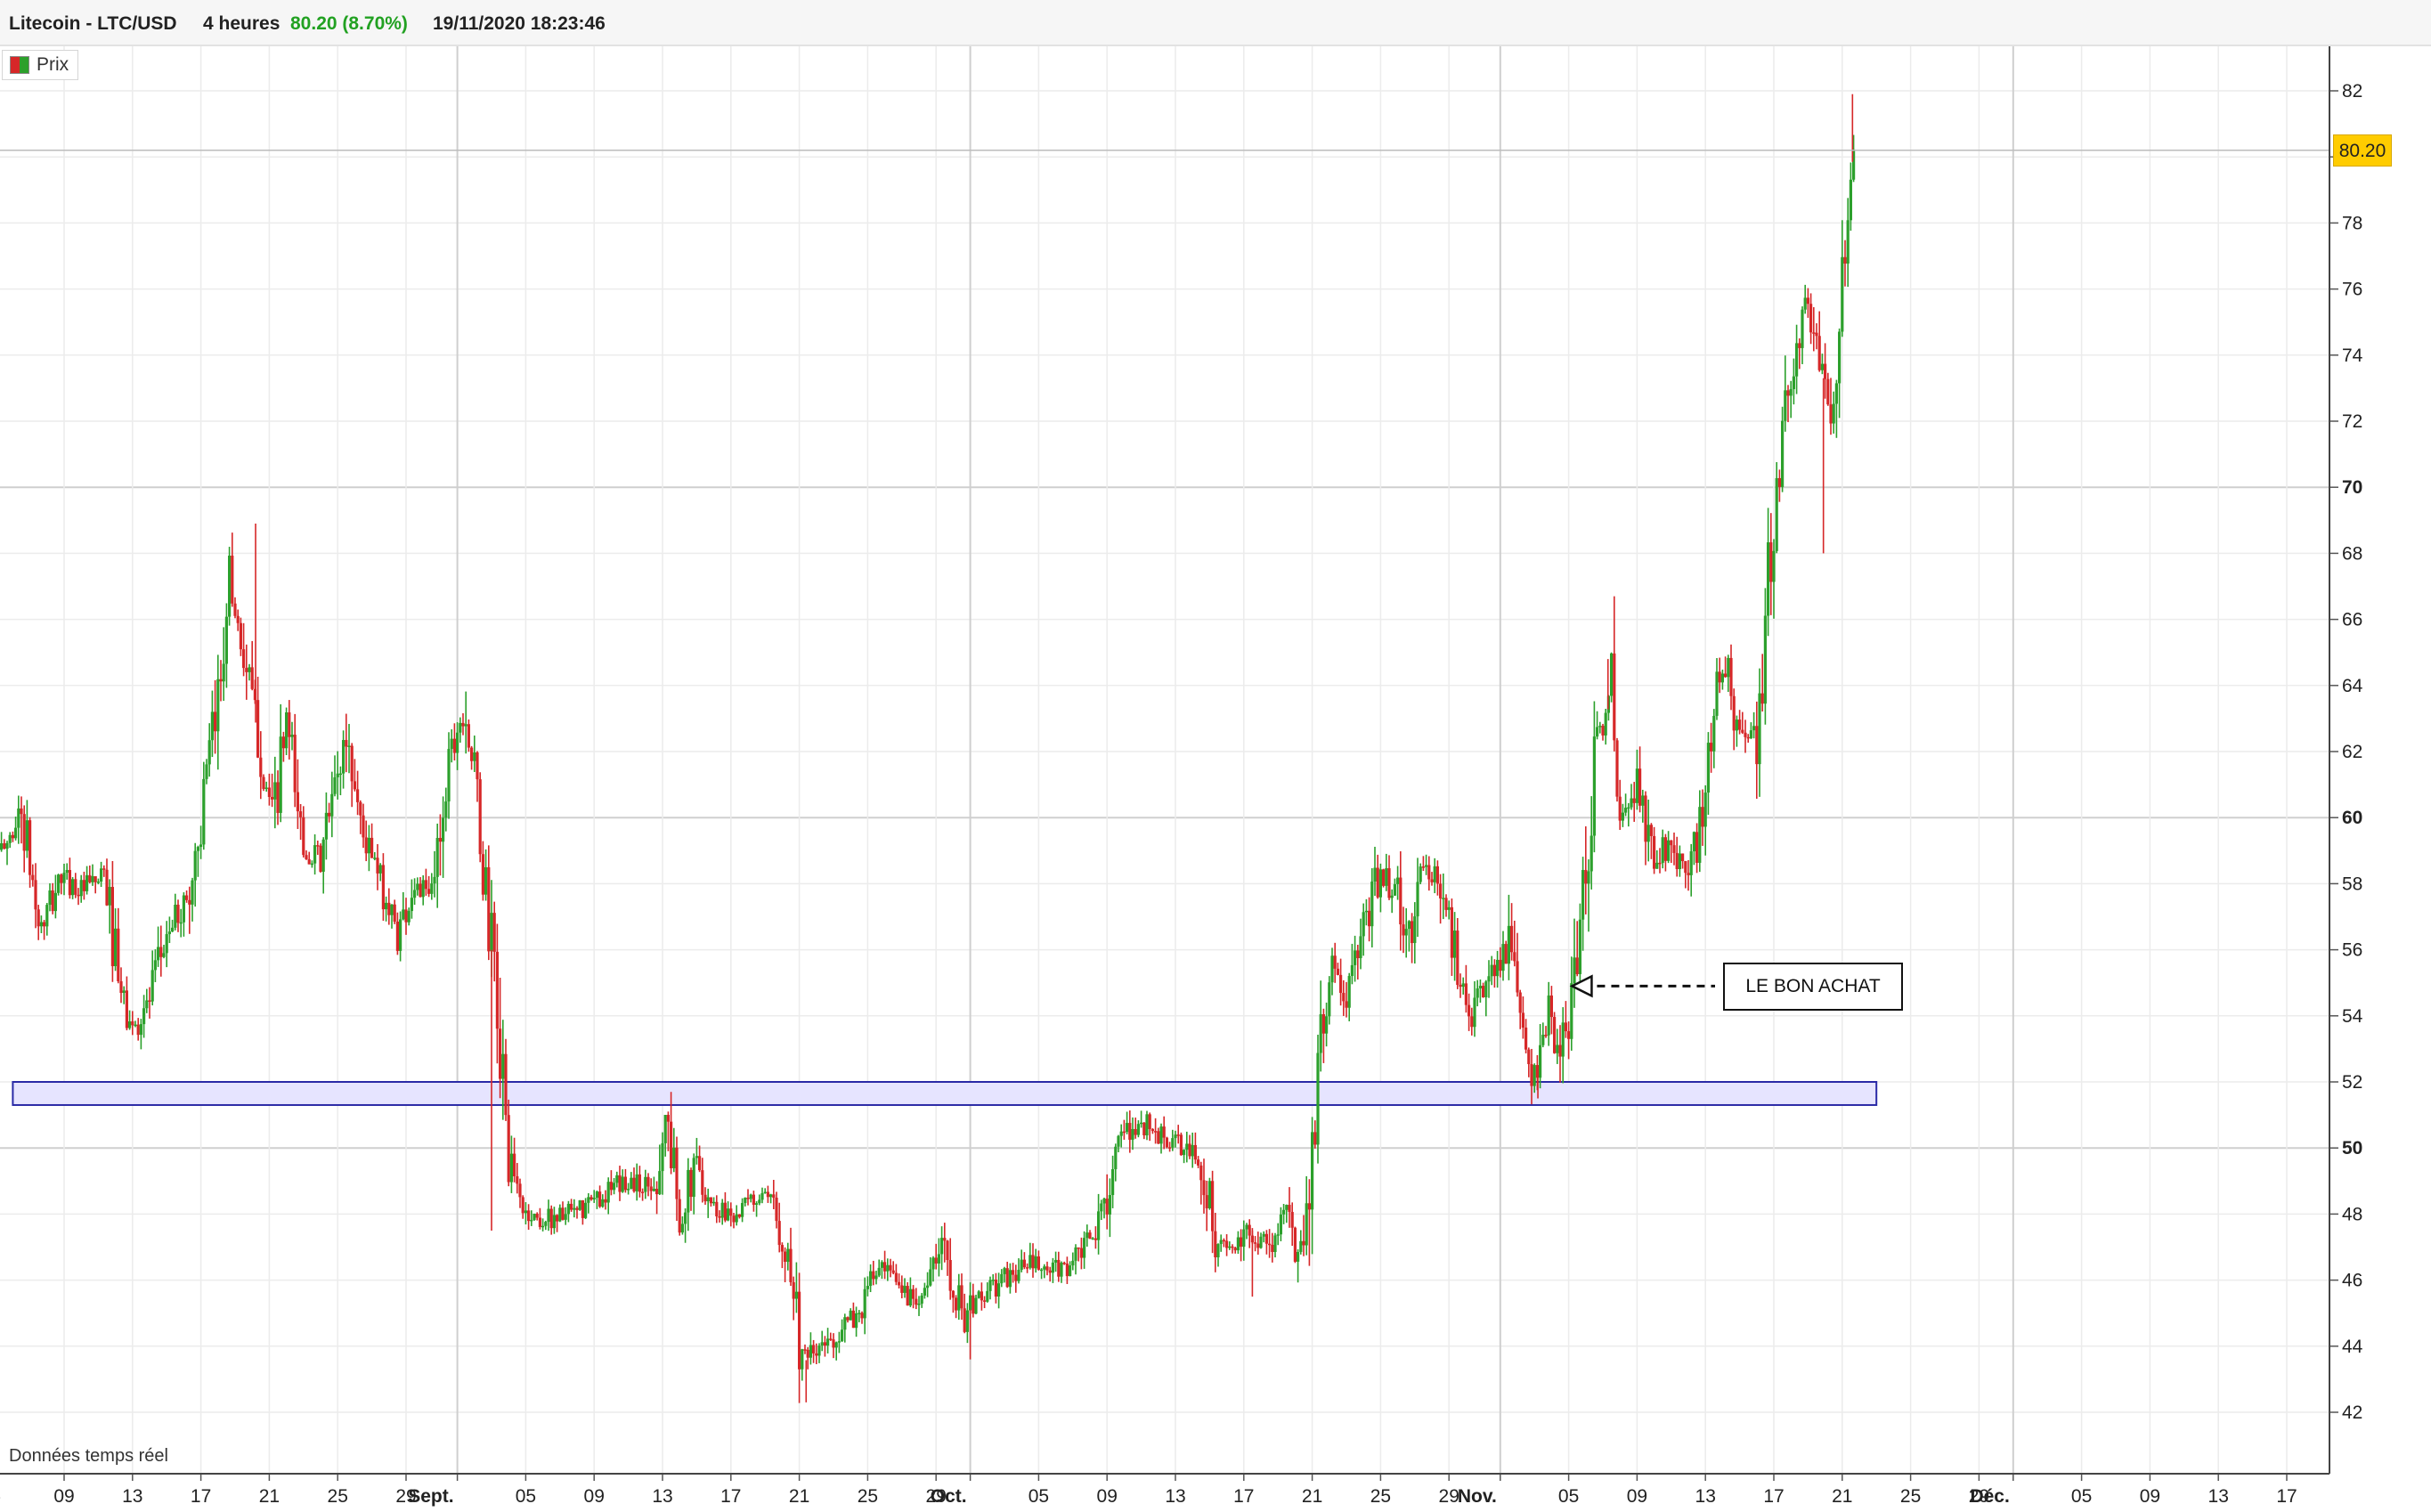  Describe the element at coordinates (2352, 1082) in the screenshot. I see `y-tick-label: 52` at that location.